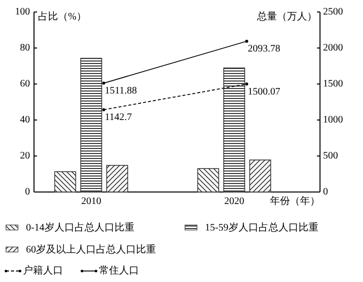 Image resolution: width=363 pixels, height=282 pixels. What do you see at coordinates (286, 16) in the screenshot?
I see `y2-axis-title: 总量（万人）` at bounding box center [286, 16].